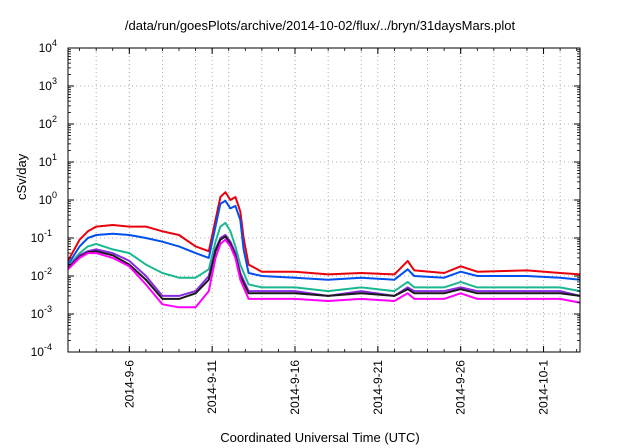 The width and height of the screenshot is (640, 448). I want to click on y-tick-label: 10⁰, so click(48, 198).